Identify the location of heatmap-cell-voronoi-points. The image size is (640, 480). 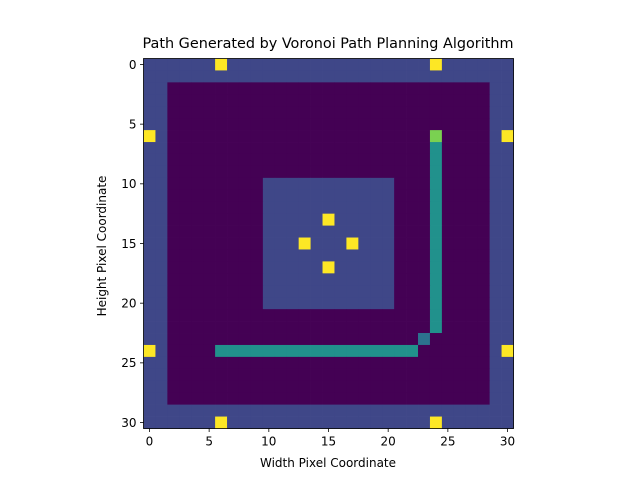
(221, 64).